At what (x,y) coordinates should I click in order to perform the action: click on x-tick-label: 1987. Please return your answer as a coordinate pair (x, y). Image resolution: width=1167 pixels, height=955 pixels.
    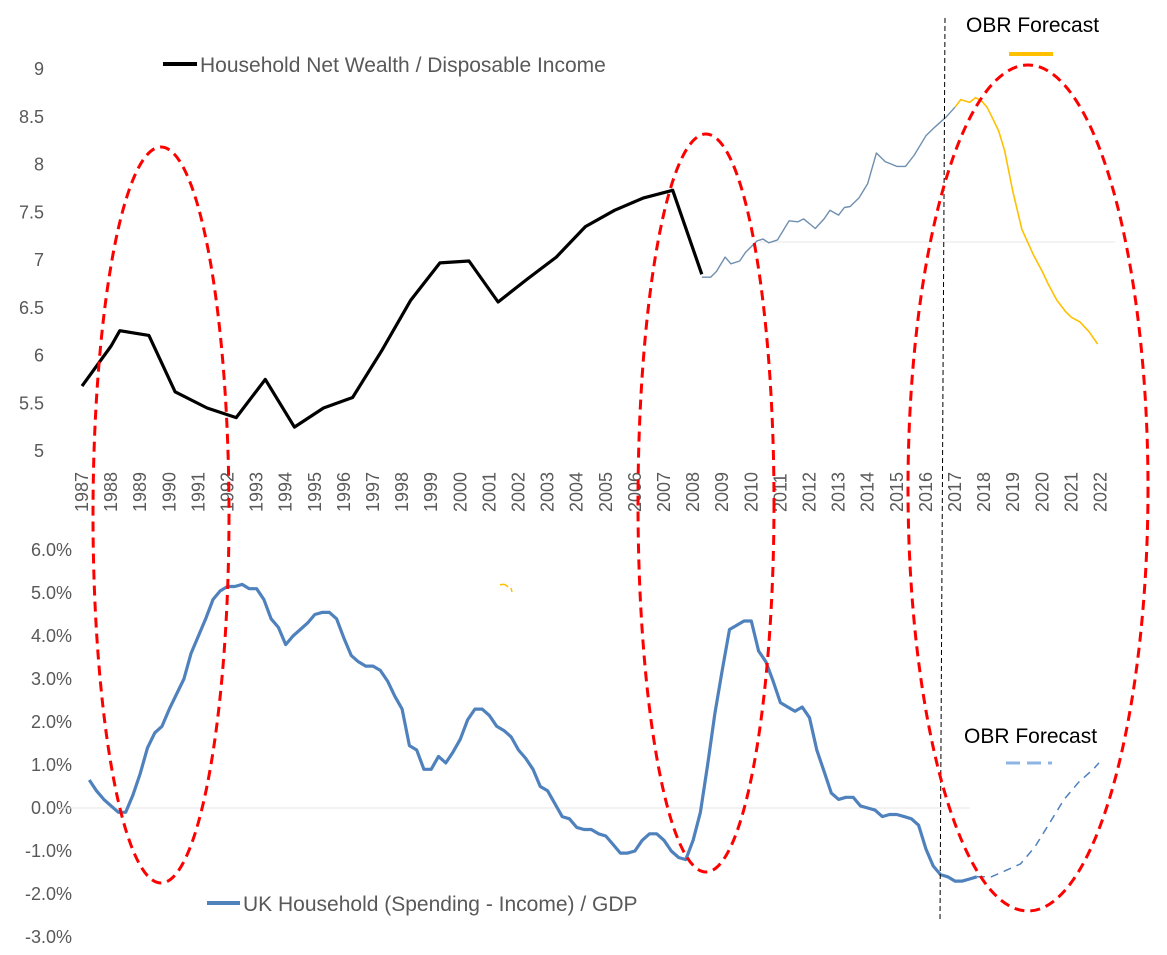
    Looking at the image, I should click on (82, 492).